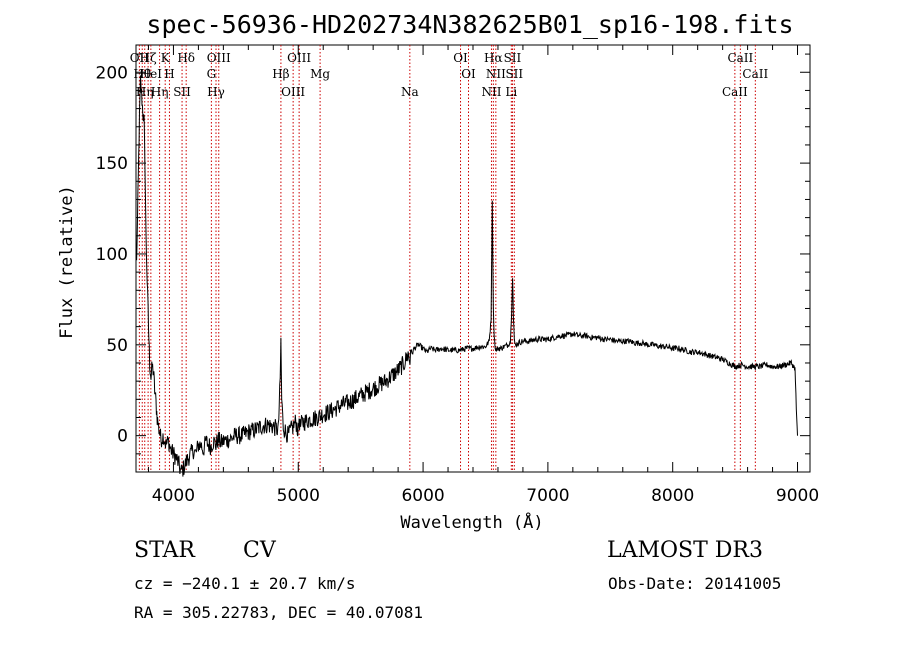 This screenshot has height=649, width=900. I want to click on x-tick-label: 7000, so click(547, 496).